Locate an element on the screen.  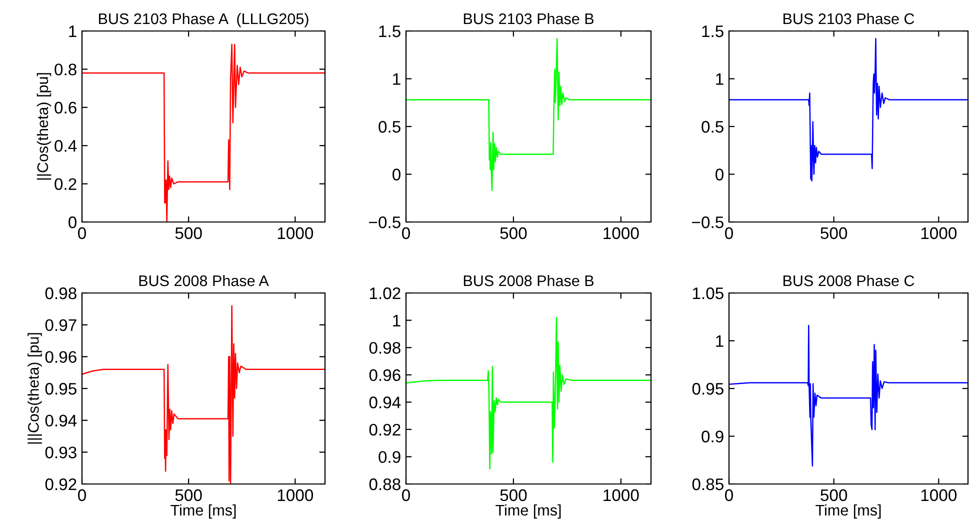
y-tick-label: 0.8 is located at coordinates (65, 70).